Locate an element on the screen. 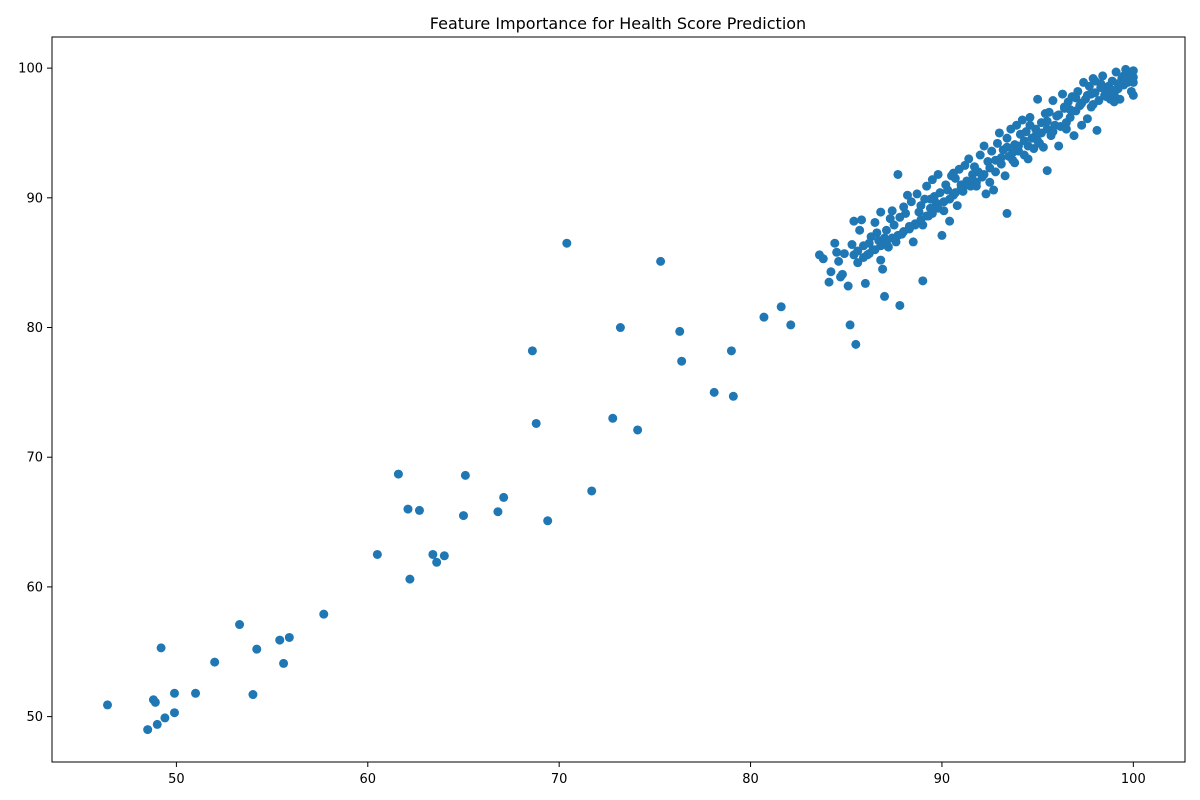 The image size is (1200, 800). x-tick-label: 90 is located at coordinates (942, 779).